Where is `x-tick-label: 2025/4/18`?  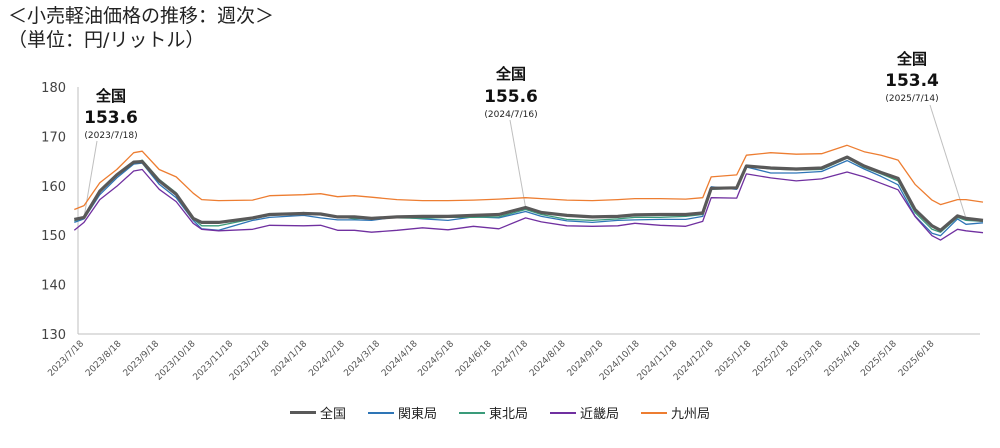
x-tick-label: 2025/4/18 is located at coordinates (843, 359).